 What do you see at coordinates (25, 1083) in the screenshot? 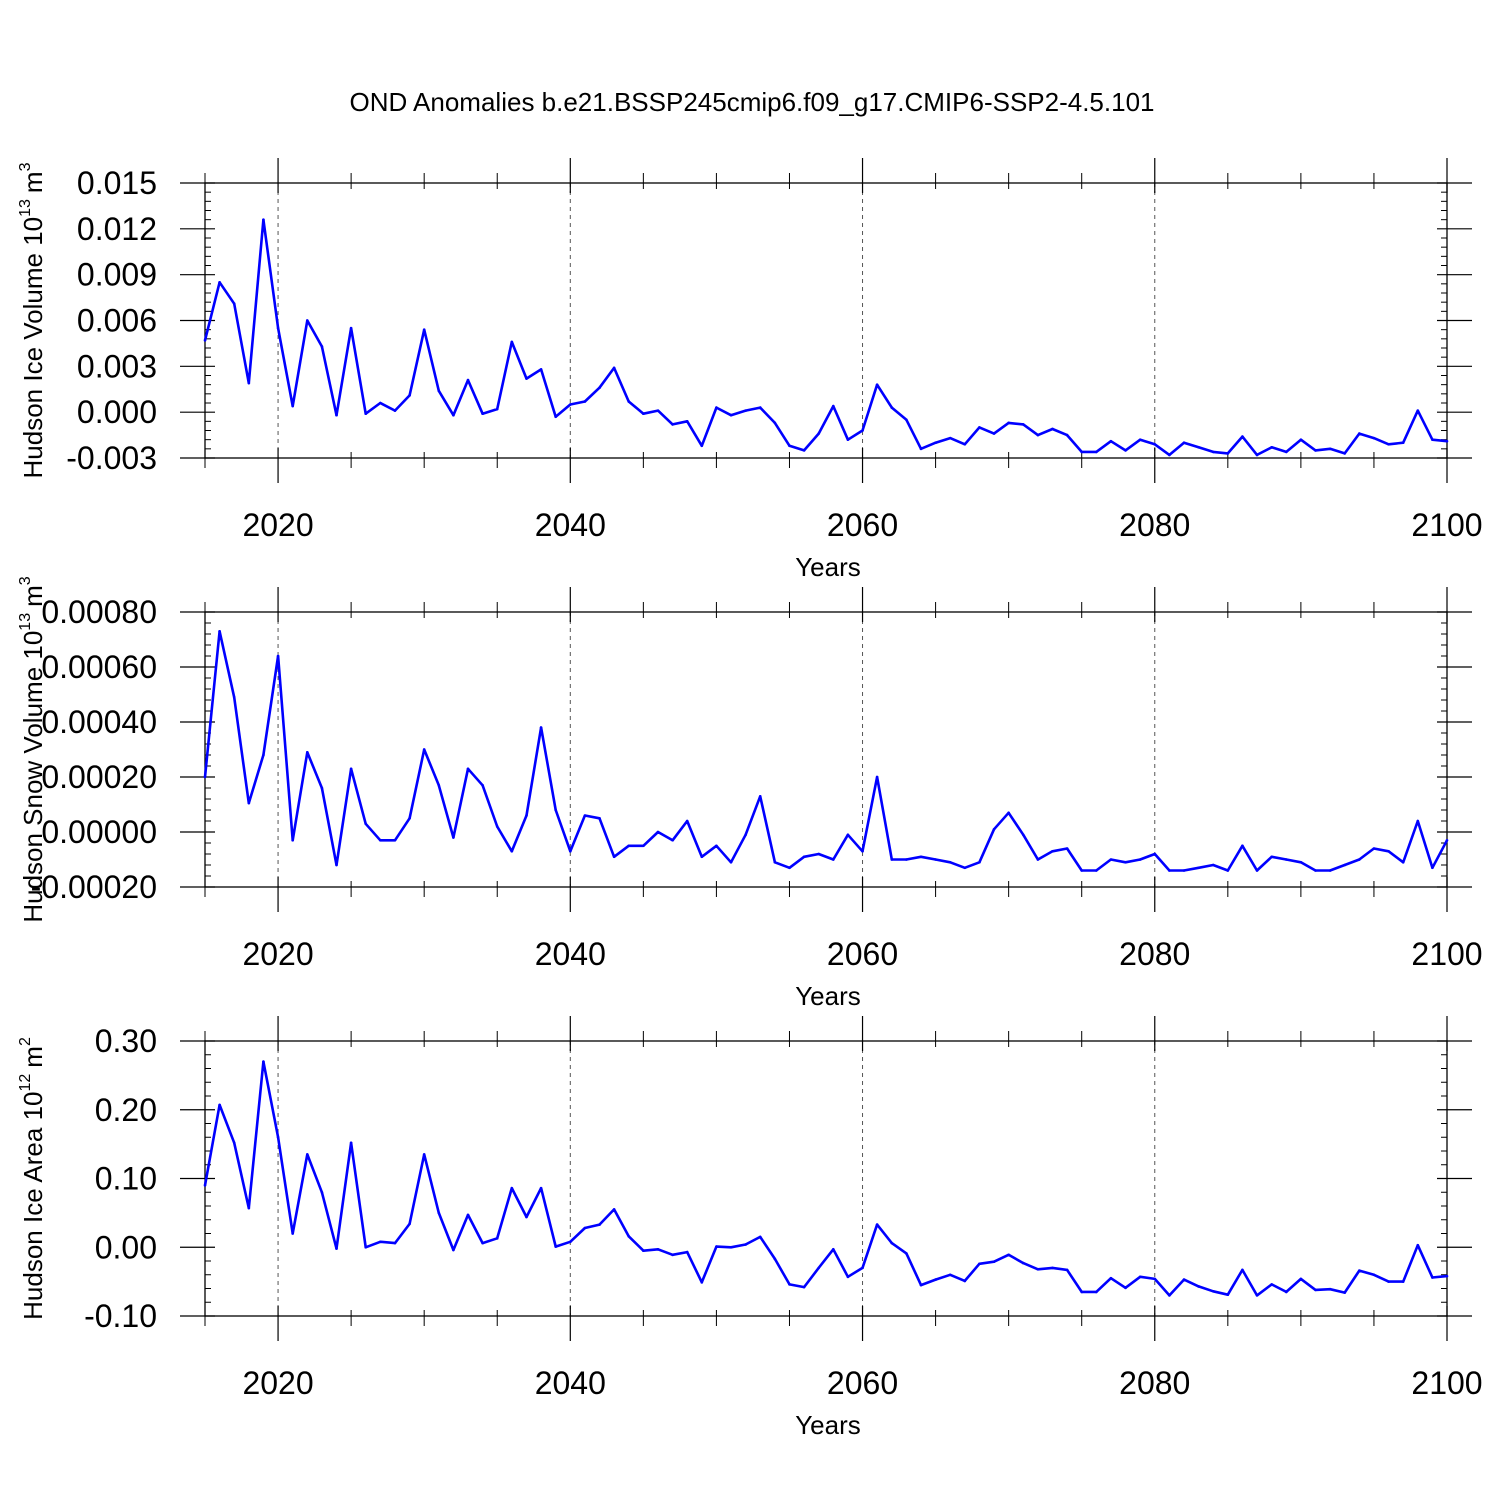
I see `y-axis-label-exponent: 12` at bounding box center [25, 1083].